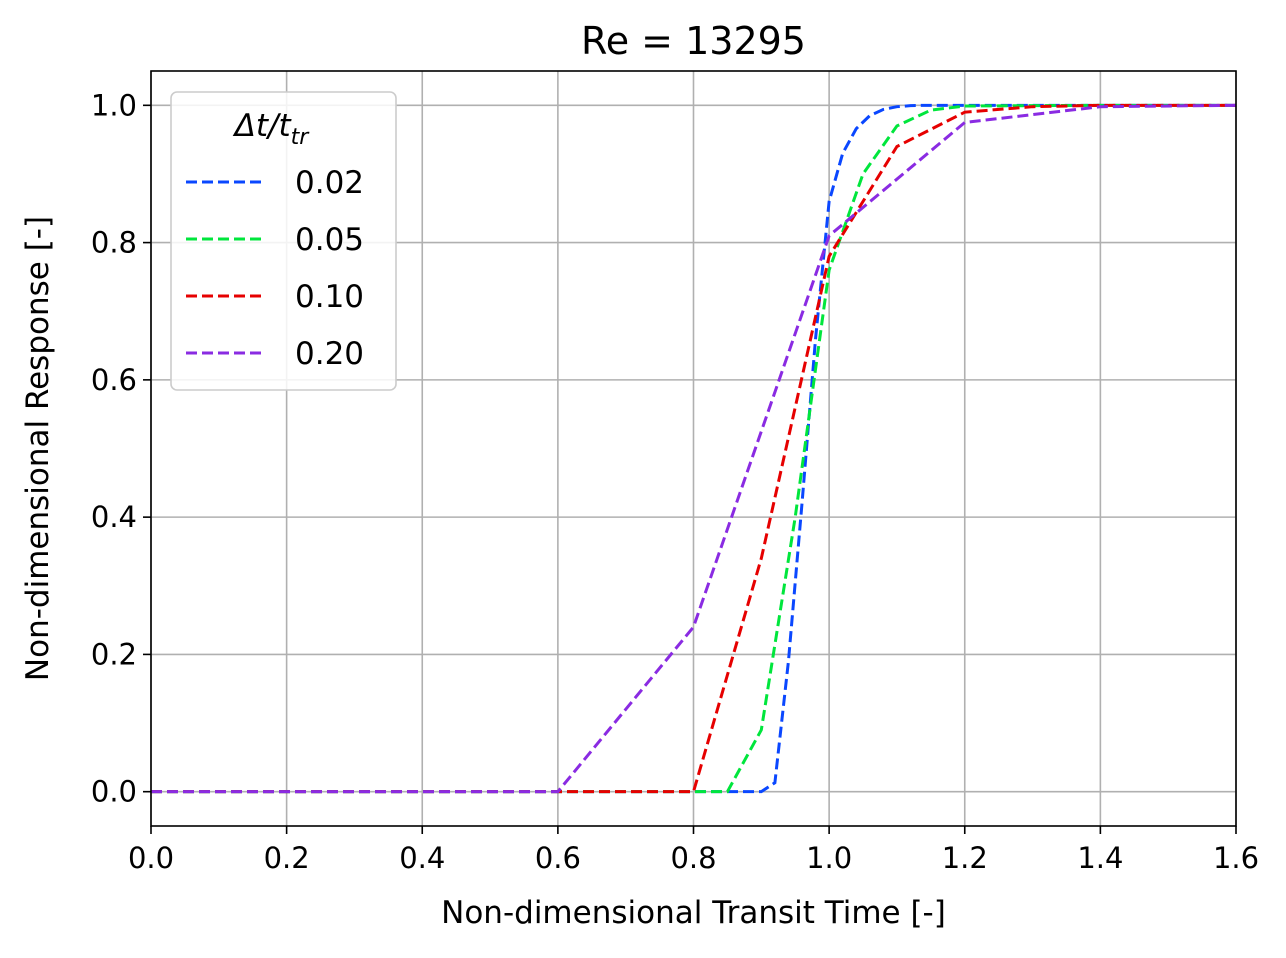 The width and height of the screenshot is (1286, 958). I want to click on x-tick-label: 1.6, so click(1236, 858).